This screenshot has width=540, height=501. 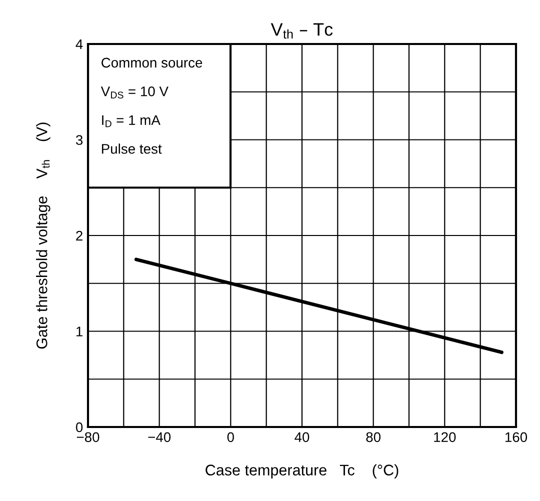 What do you see at coordinates (88, 437) in the screenshot?
I see `x-tick-label: −80` at bounding box center [88, 437].